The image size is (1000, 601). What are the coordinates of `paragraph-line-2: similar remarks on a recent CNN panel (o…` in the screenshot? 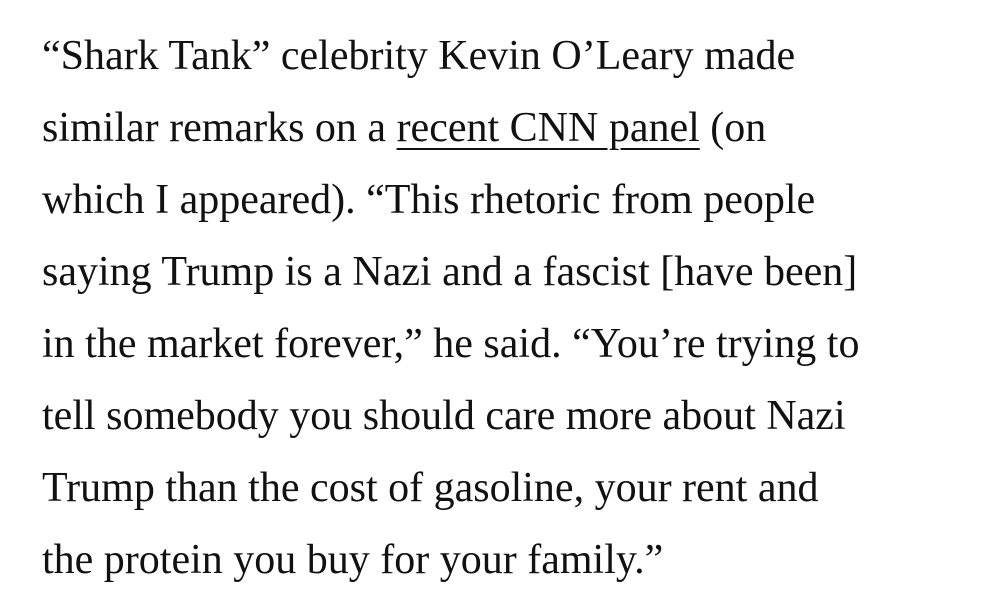 It's located at (517, 128).